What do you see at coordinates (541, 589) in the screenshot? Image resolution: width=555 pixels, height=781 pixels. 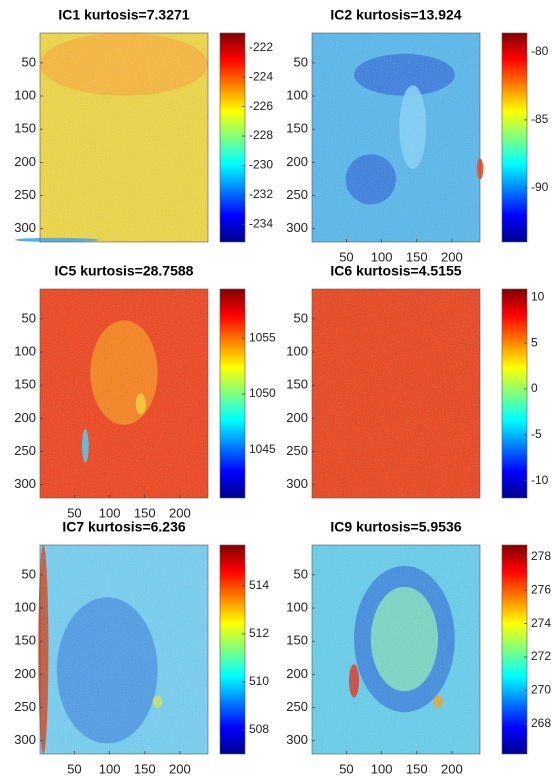 I see `colorbar-tick-label: 276` at bounding box center [541, 589].